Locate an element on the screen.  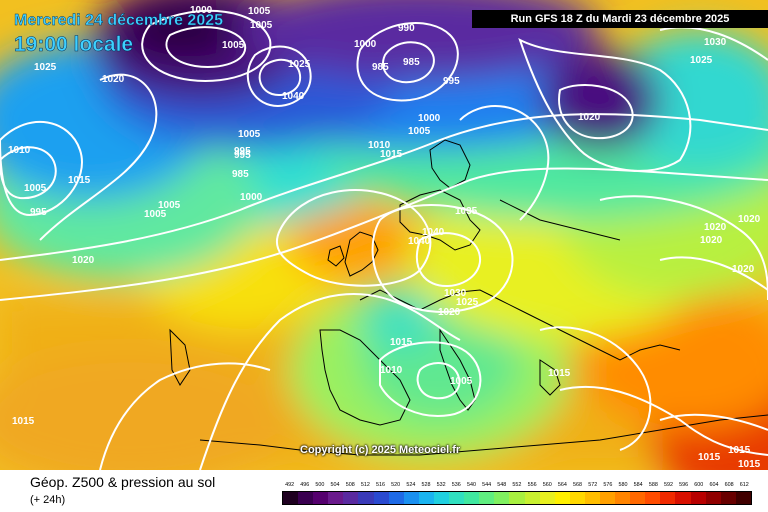
colorbar-tick-label: 500 is located at coordinates (320, 485).